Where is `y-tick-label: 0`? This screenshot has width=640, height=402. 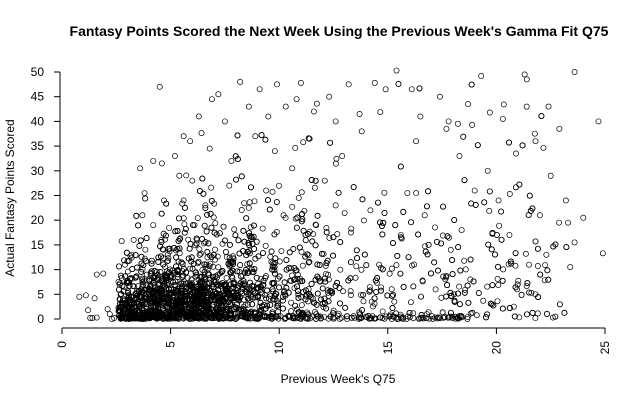 y-tick-label: 0 is located at coordinates (40, 319).